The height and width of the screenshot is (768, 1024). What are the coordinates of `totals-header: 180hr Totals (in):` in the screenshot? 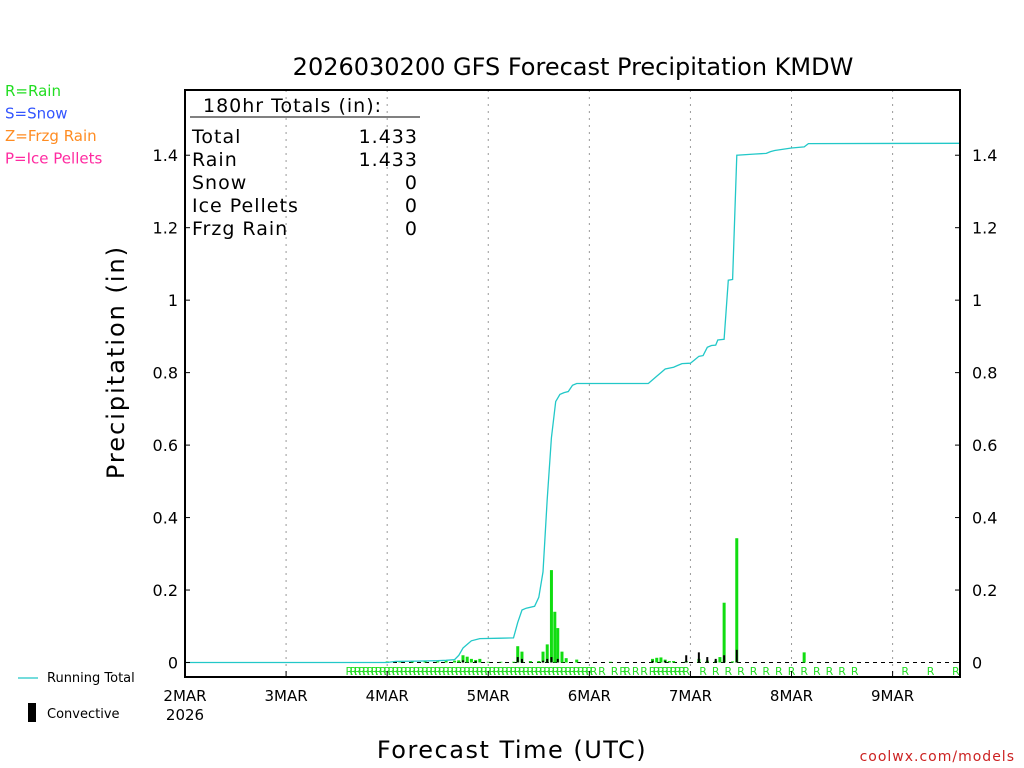 It's located at (292, 106).